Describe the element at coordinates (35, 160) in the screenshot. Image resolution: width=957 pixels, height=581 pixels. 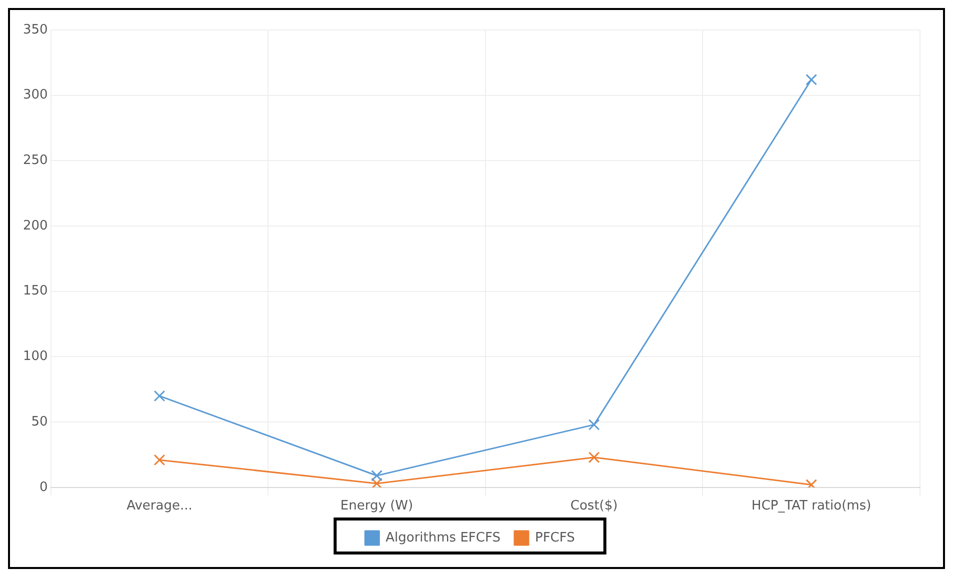
I see `y-tick-label: 250` at that location.